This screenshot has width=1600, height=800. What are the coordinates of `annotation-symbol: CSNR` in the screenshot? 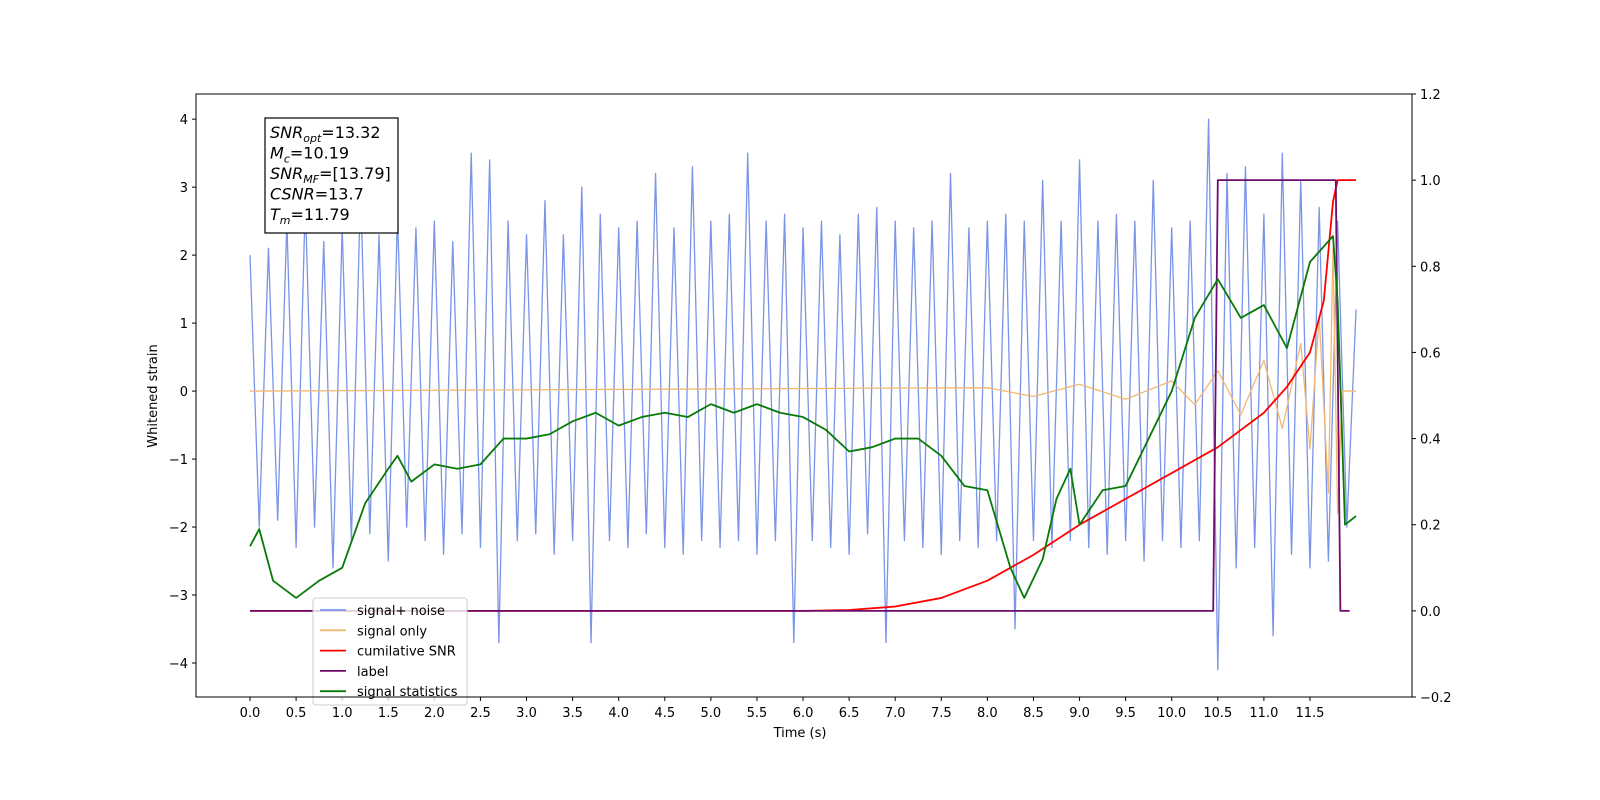 It's located at (292, 194).